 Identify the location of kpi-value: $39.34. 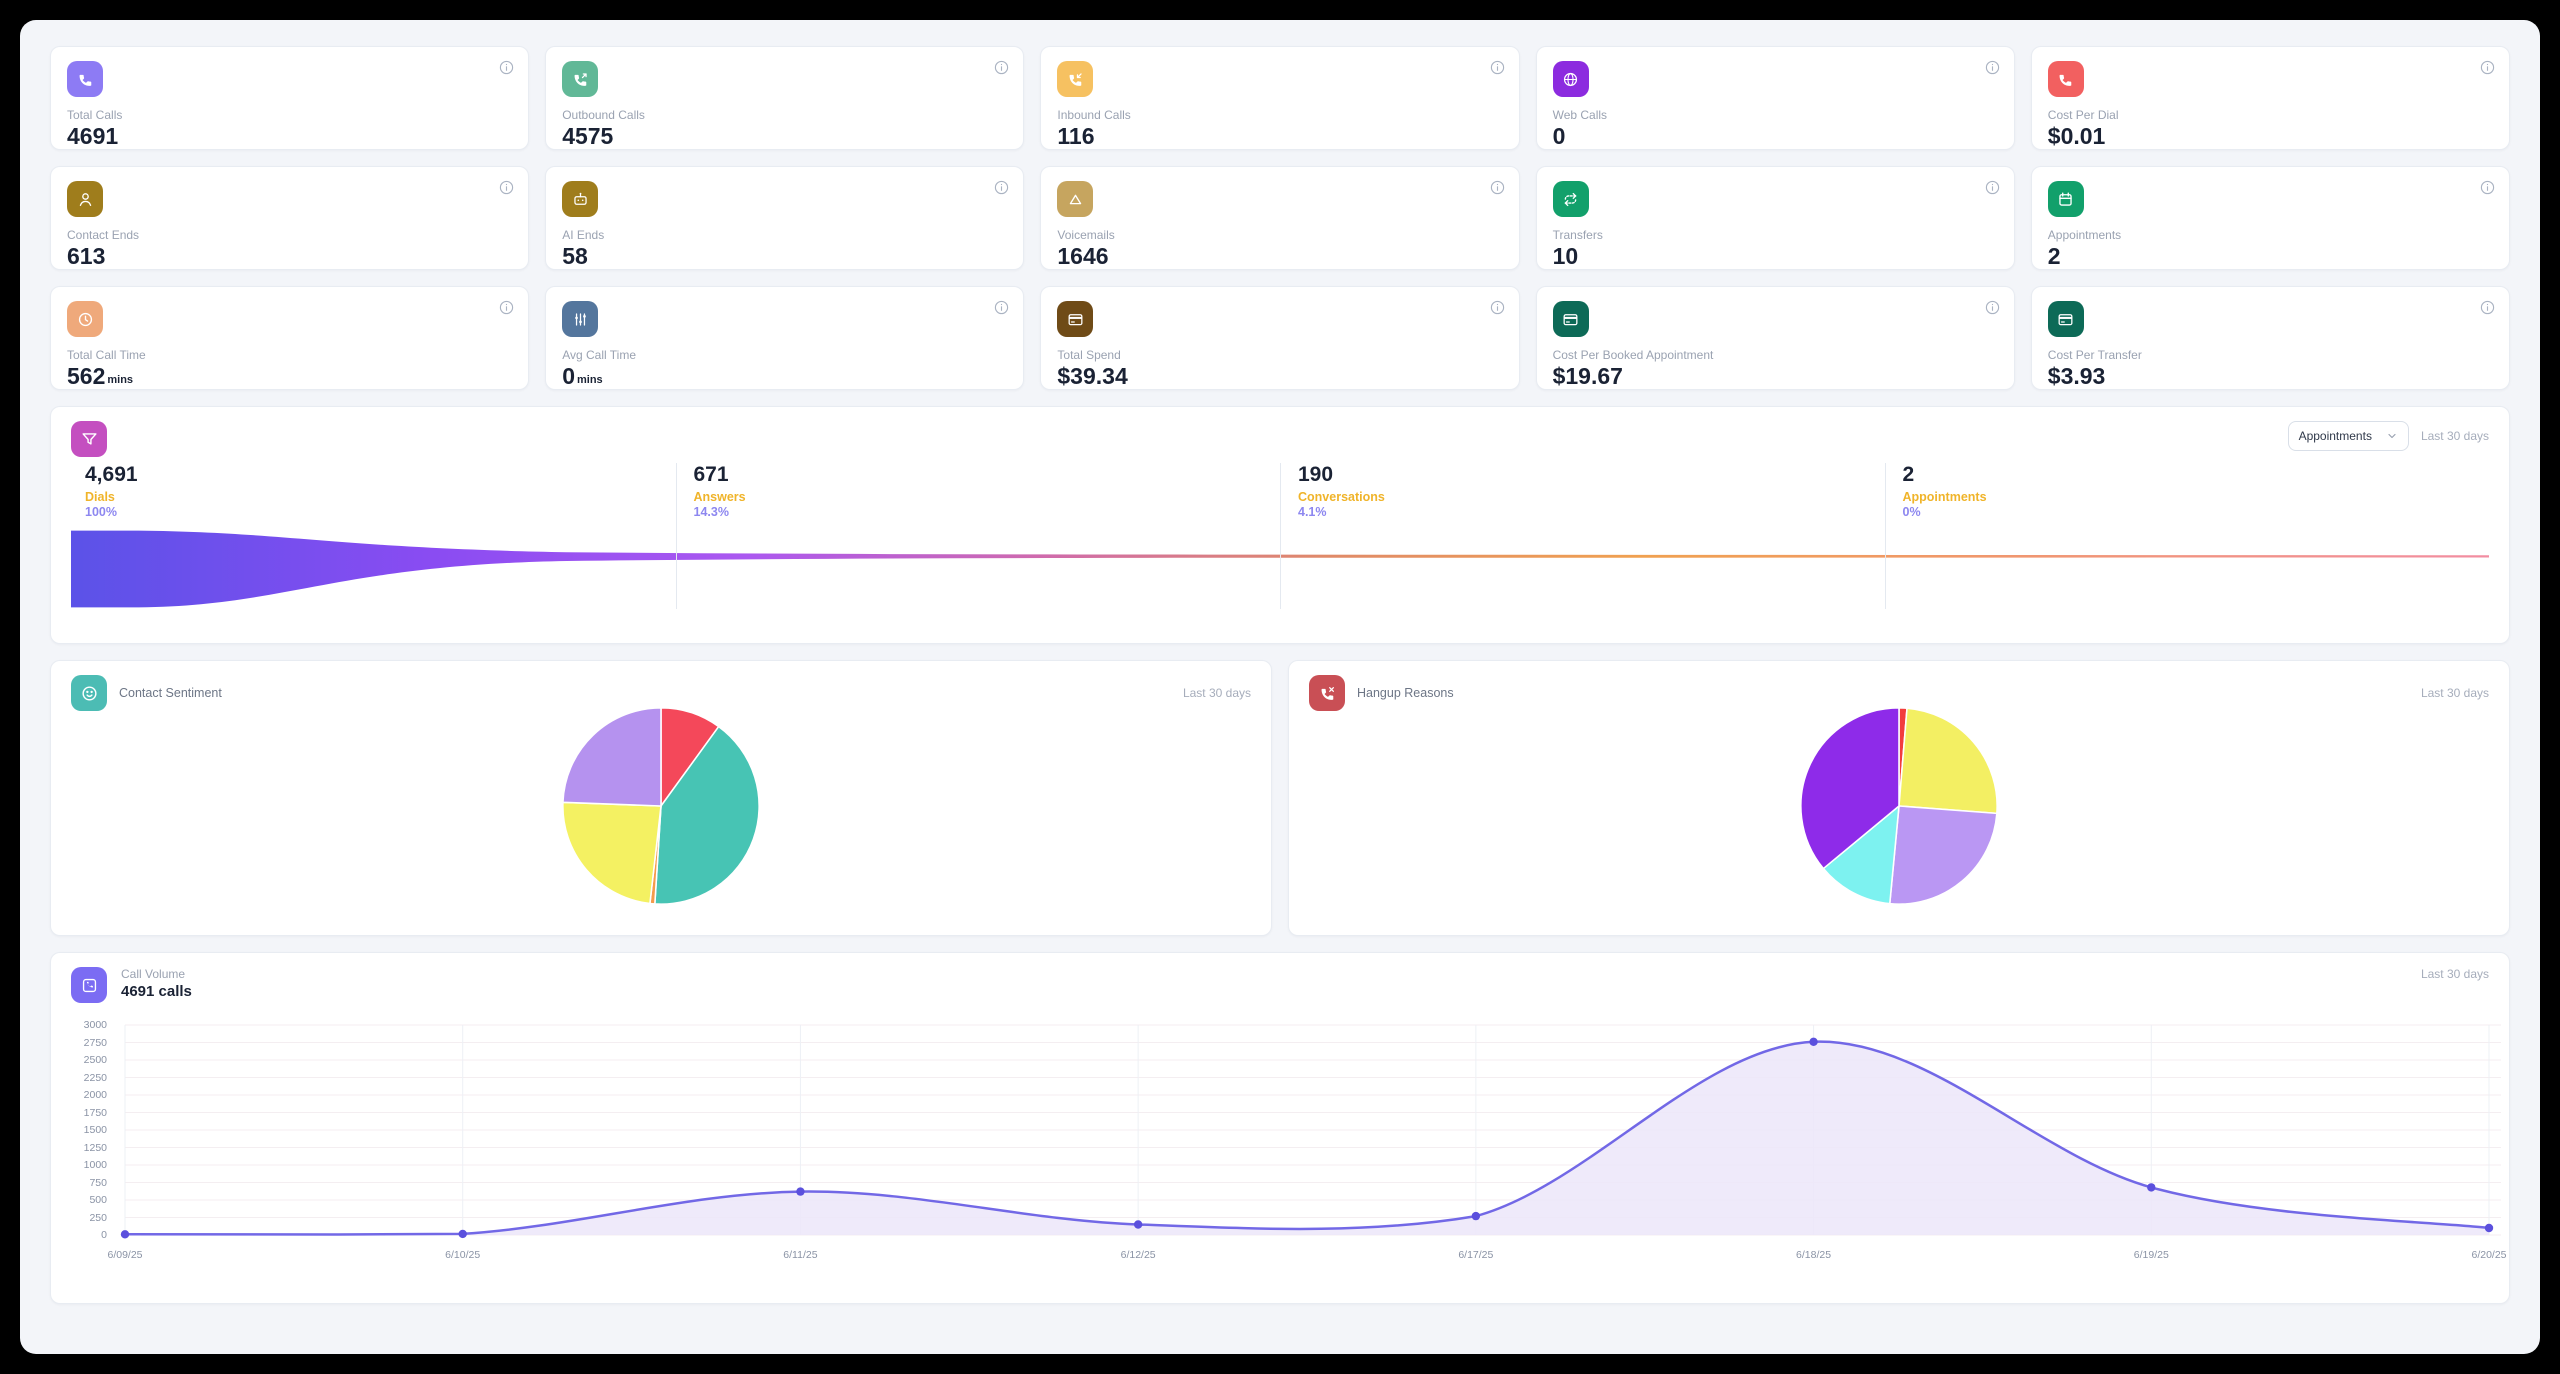
(1092, 376).